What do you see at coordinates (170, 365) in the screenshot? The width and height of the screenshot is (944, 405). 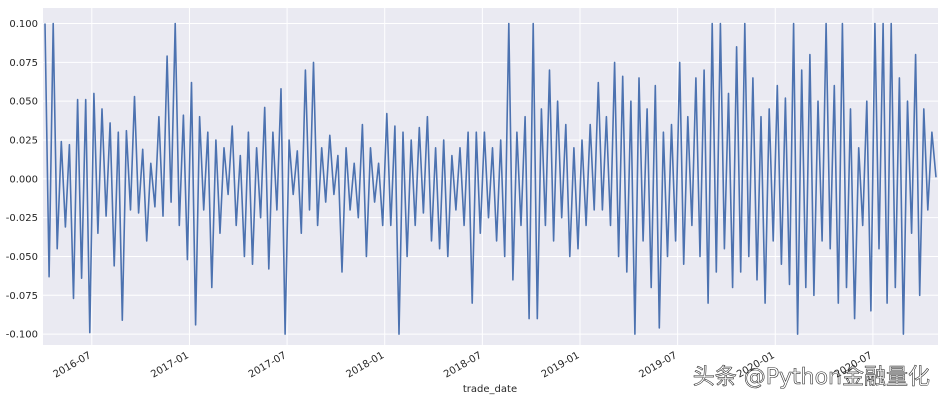 I see `x-tick-label: 2017-01` at bounding box center [170, 365].